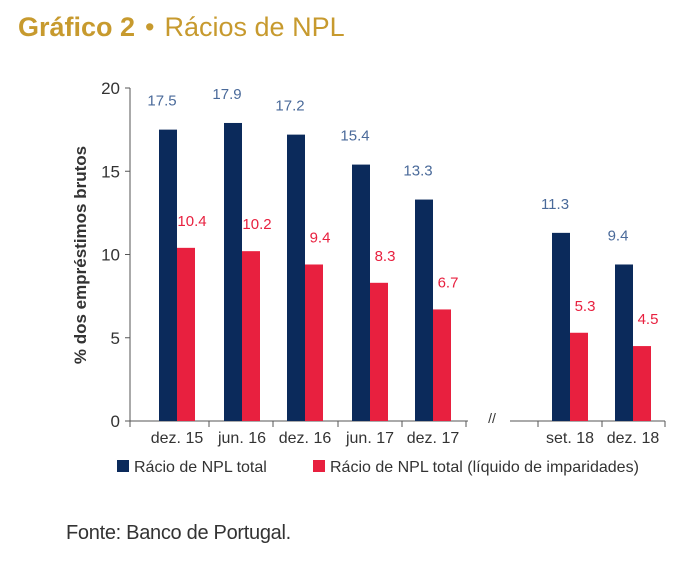  What do you see at coordinates (80, 255) in the screenshot?
I see `y-axis-label: % dos empréstimos brutos` at bounding box center [80, 255].